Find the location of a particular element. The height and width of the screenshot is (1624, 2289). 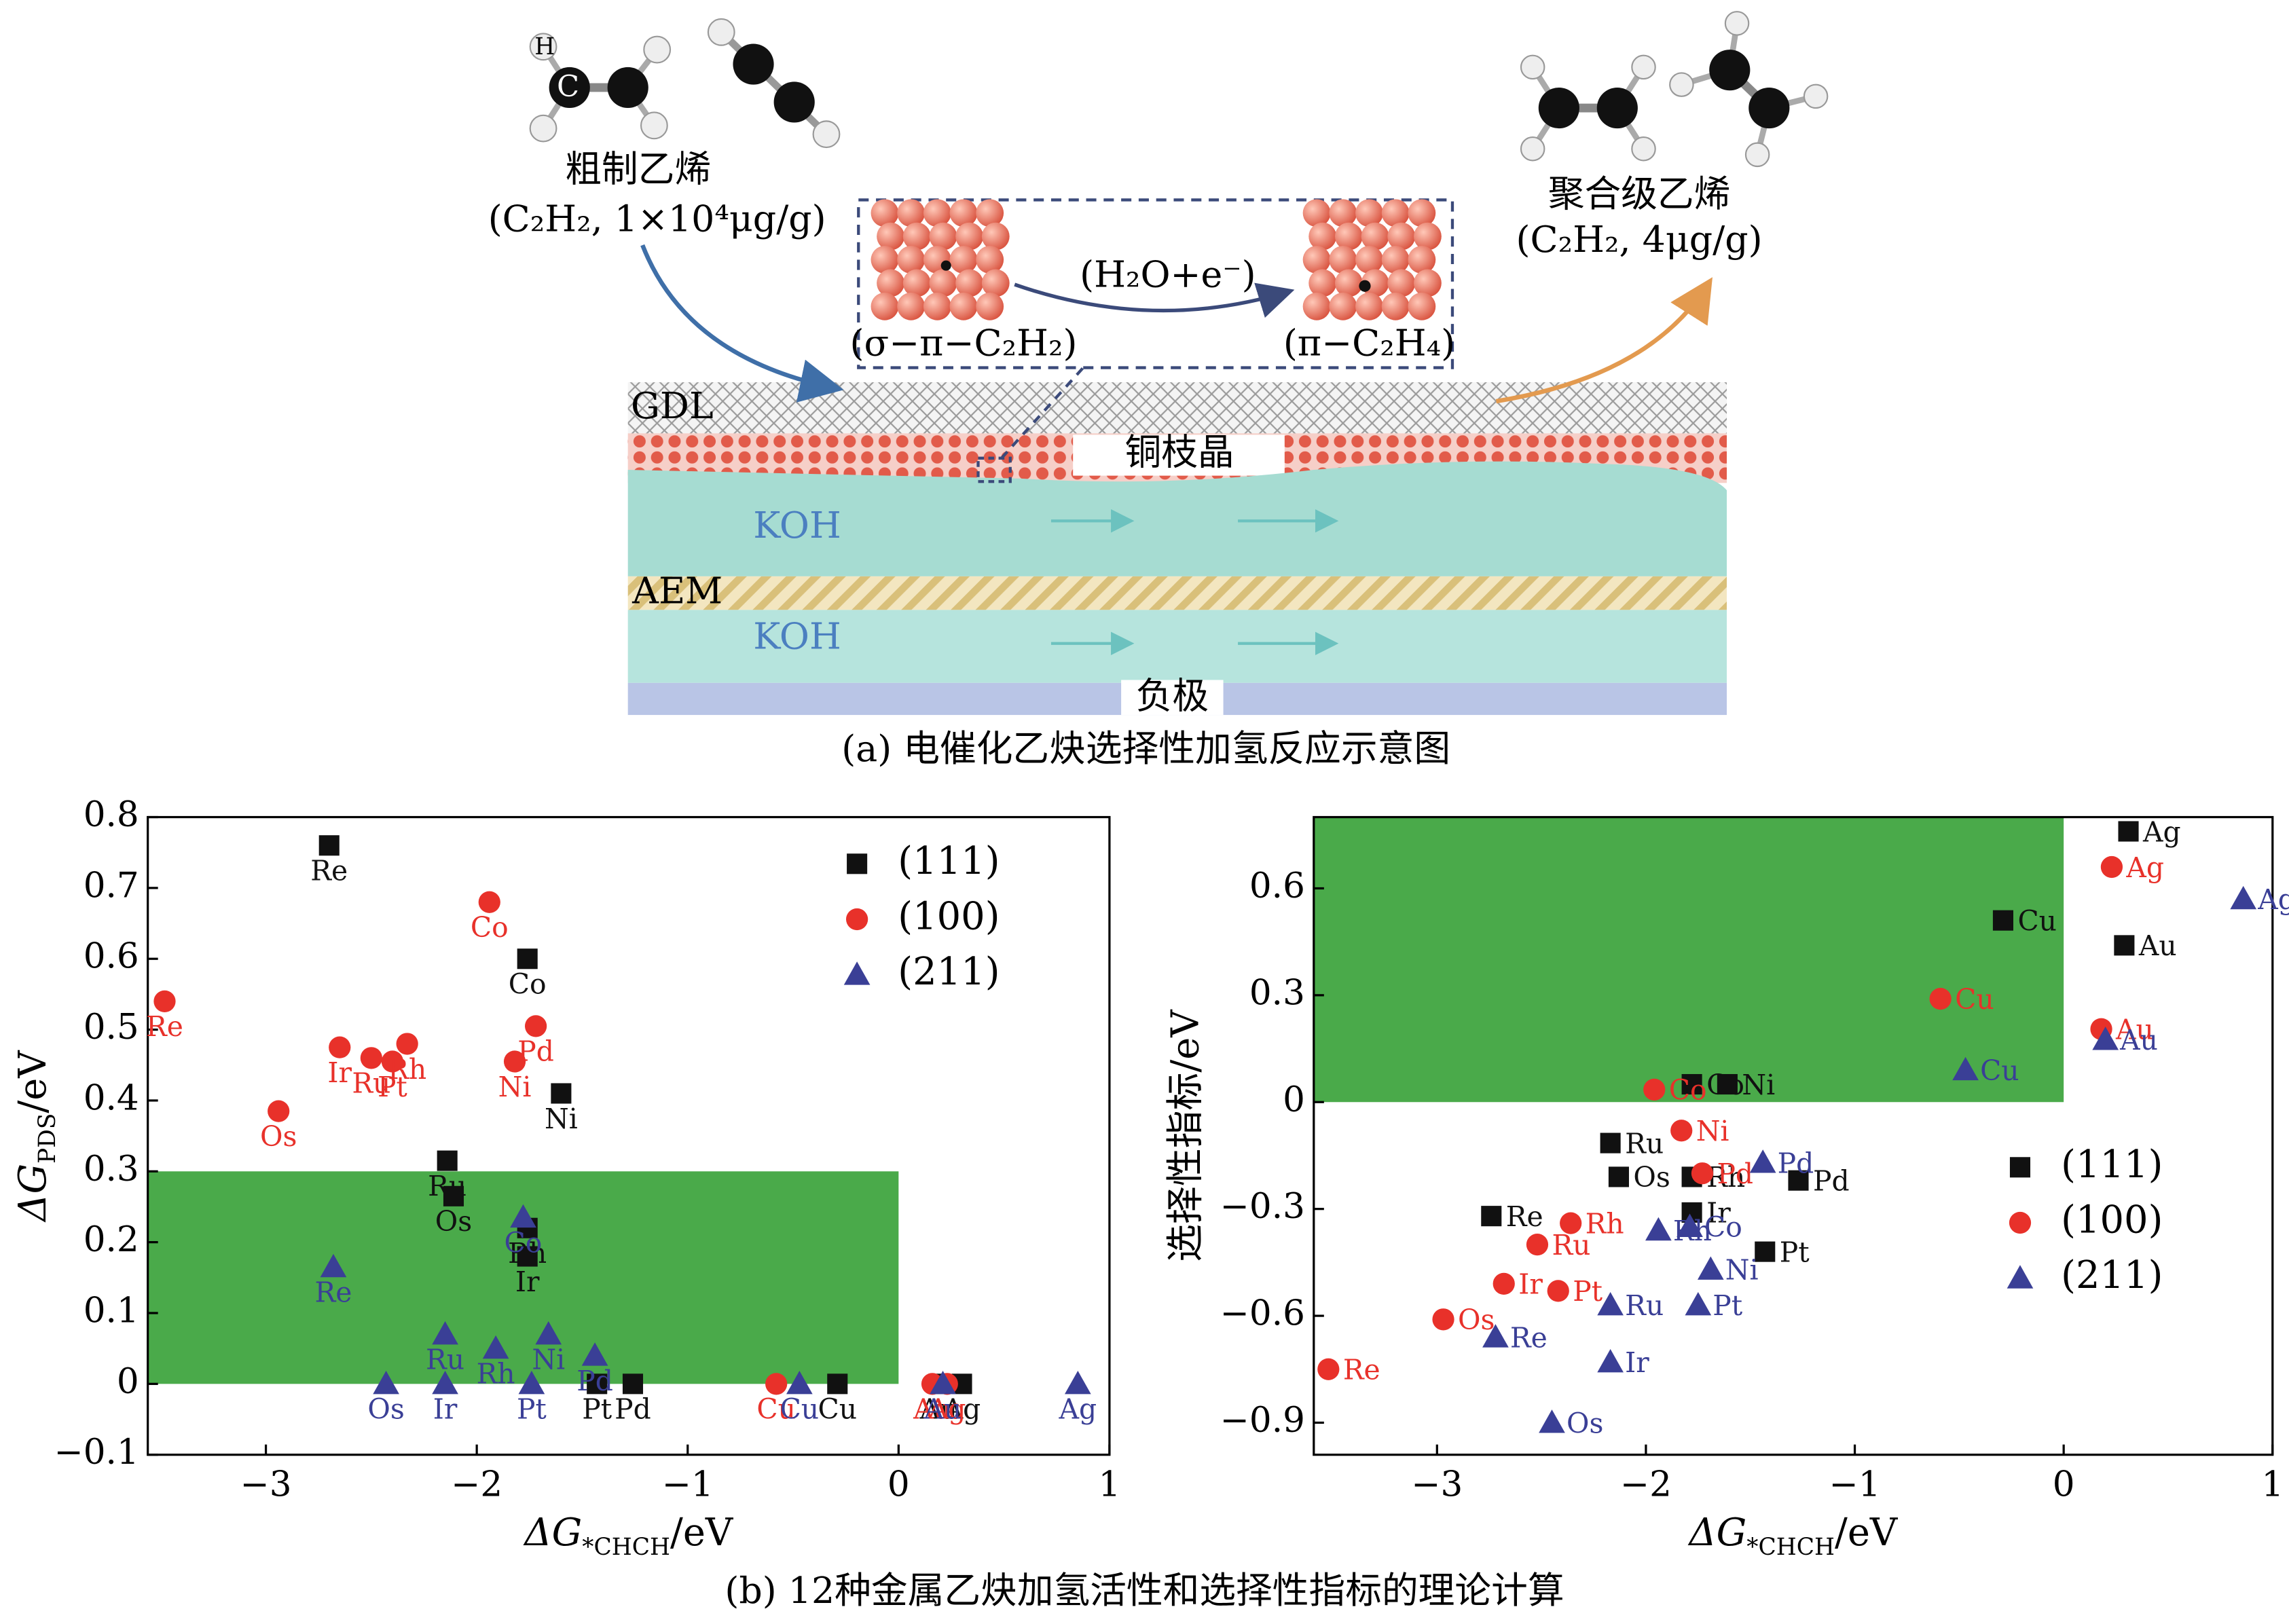

cu-slab is located at coordinates (940, 259).